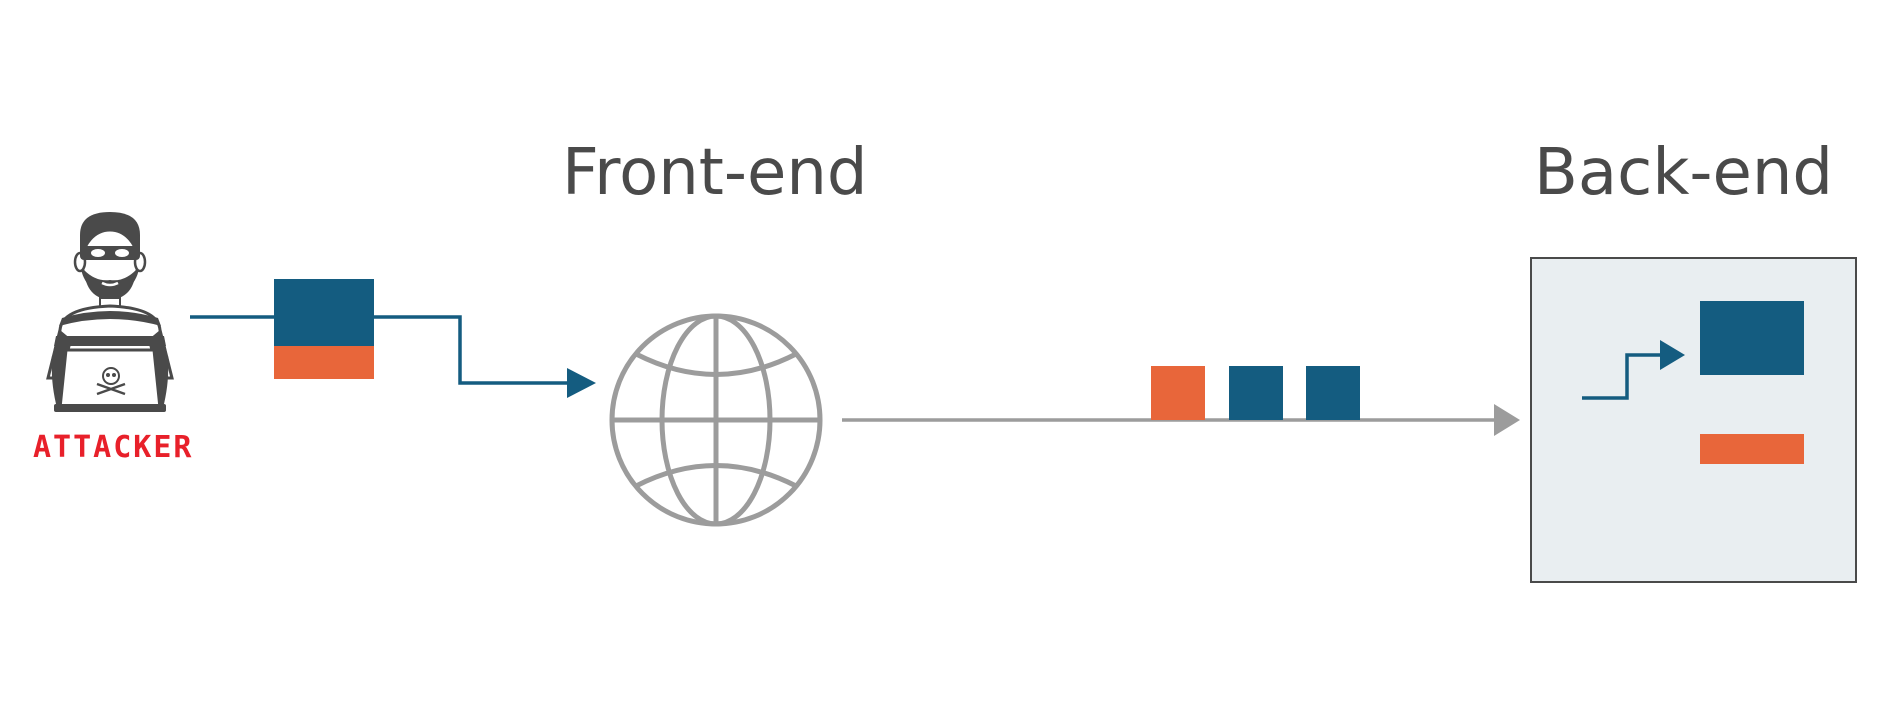 The width and height of the screenshot is (1899, 711). What do you see at coordinates (393, 356) in the screenshot?
I see `attacker-request-connector` at bounding box center [393, 356].